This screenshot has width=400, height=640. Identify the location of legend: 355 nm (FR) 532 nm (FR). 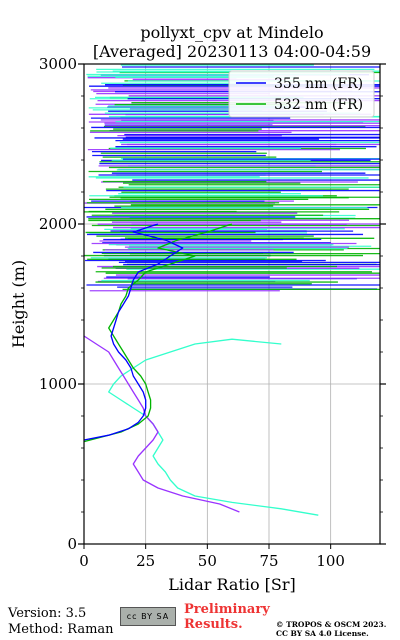
(301, 94).